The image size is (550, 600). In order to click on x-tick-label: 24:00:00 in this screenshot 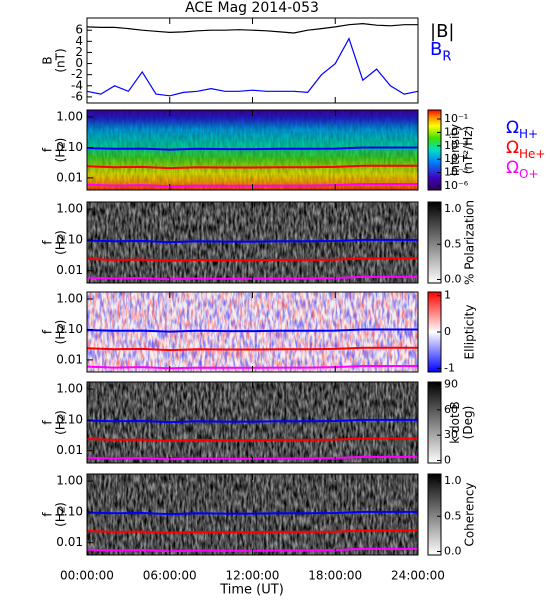, I will do `click(418, 576)`.